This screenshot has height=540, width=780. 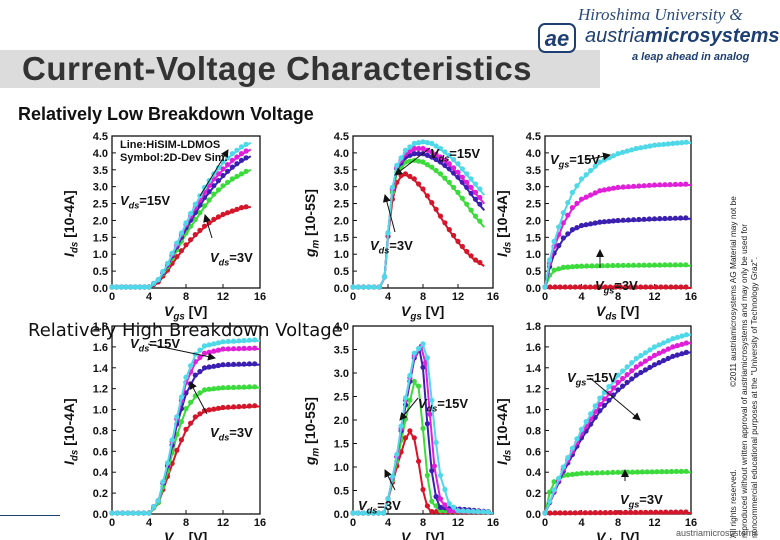 What do you see at coordinates (341, 154) in the screenshot?
I see `y-tick-label: 4.0` at bounding box center [341, 154].